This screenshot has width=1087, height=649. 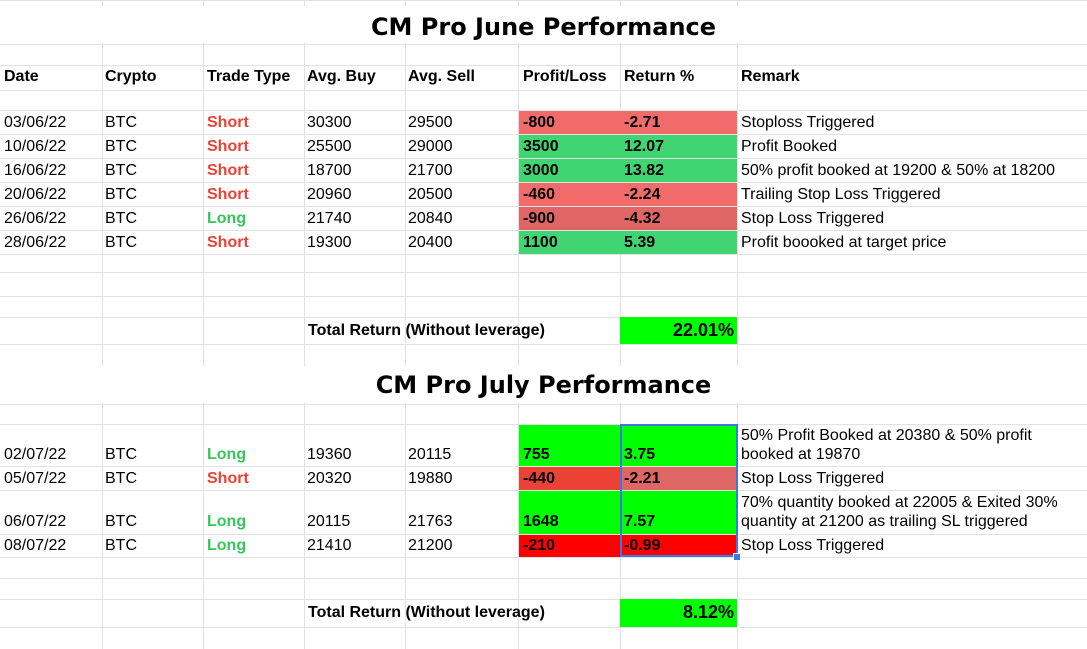 What do you see at coordinates (329, 521) in the screenshot?
I see `avg-buy-cell: 20115` at bounding box center [329, 521].